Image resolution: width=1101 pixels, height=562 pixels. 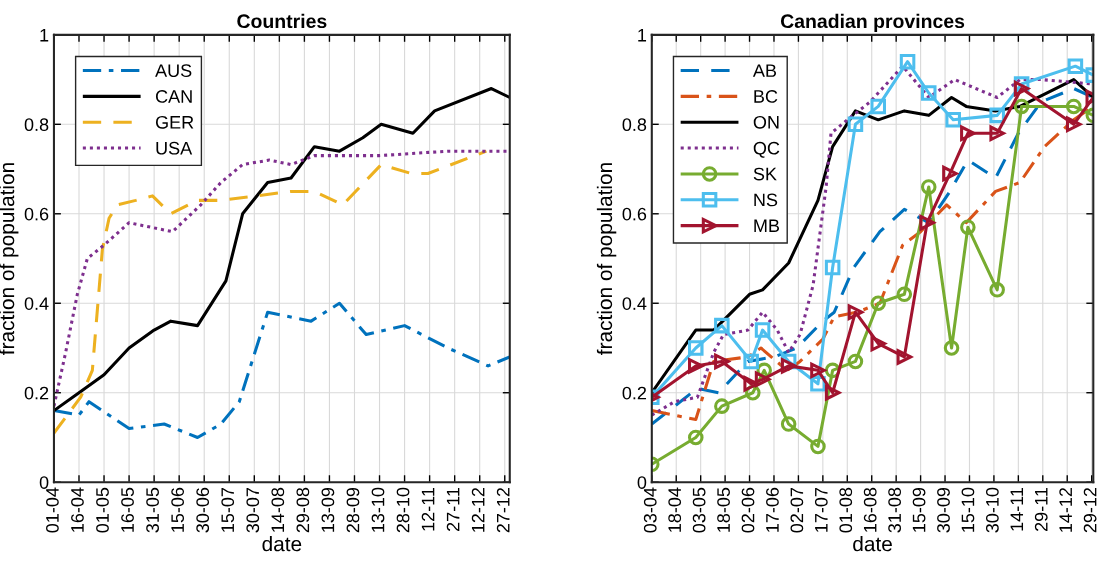 I want to click on x-tick-label: 27-11, so click(x=453, y=509).